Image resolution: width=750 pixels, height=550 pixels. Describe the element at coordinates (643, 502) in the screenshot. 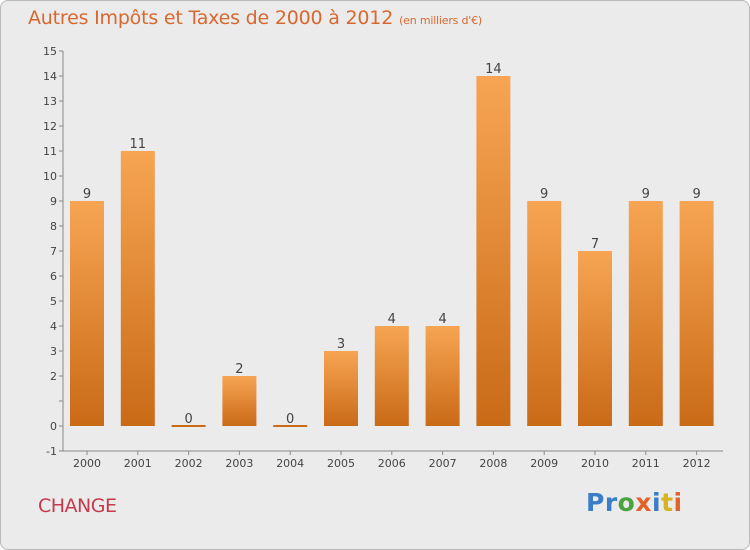

I see `logo-letter: x` at that location.